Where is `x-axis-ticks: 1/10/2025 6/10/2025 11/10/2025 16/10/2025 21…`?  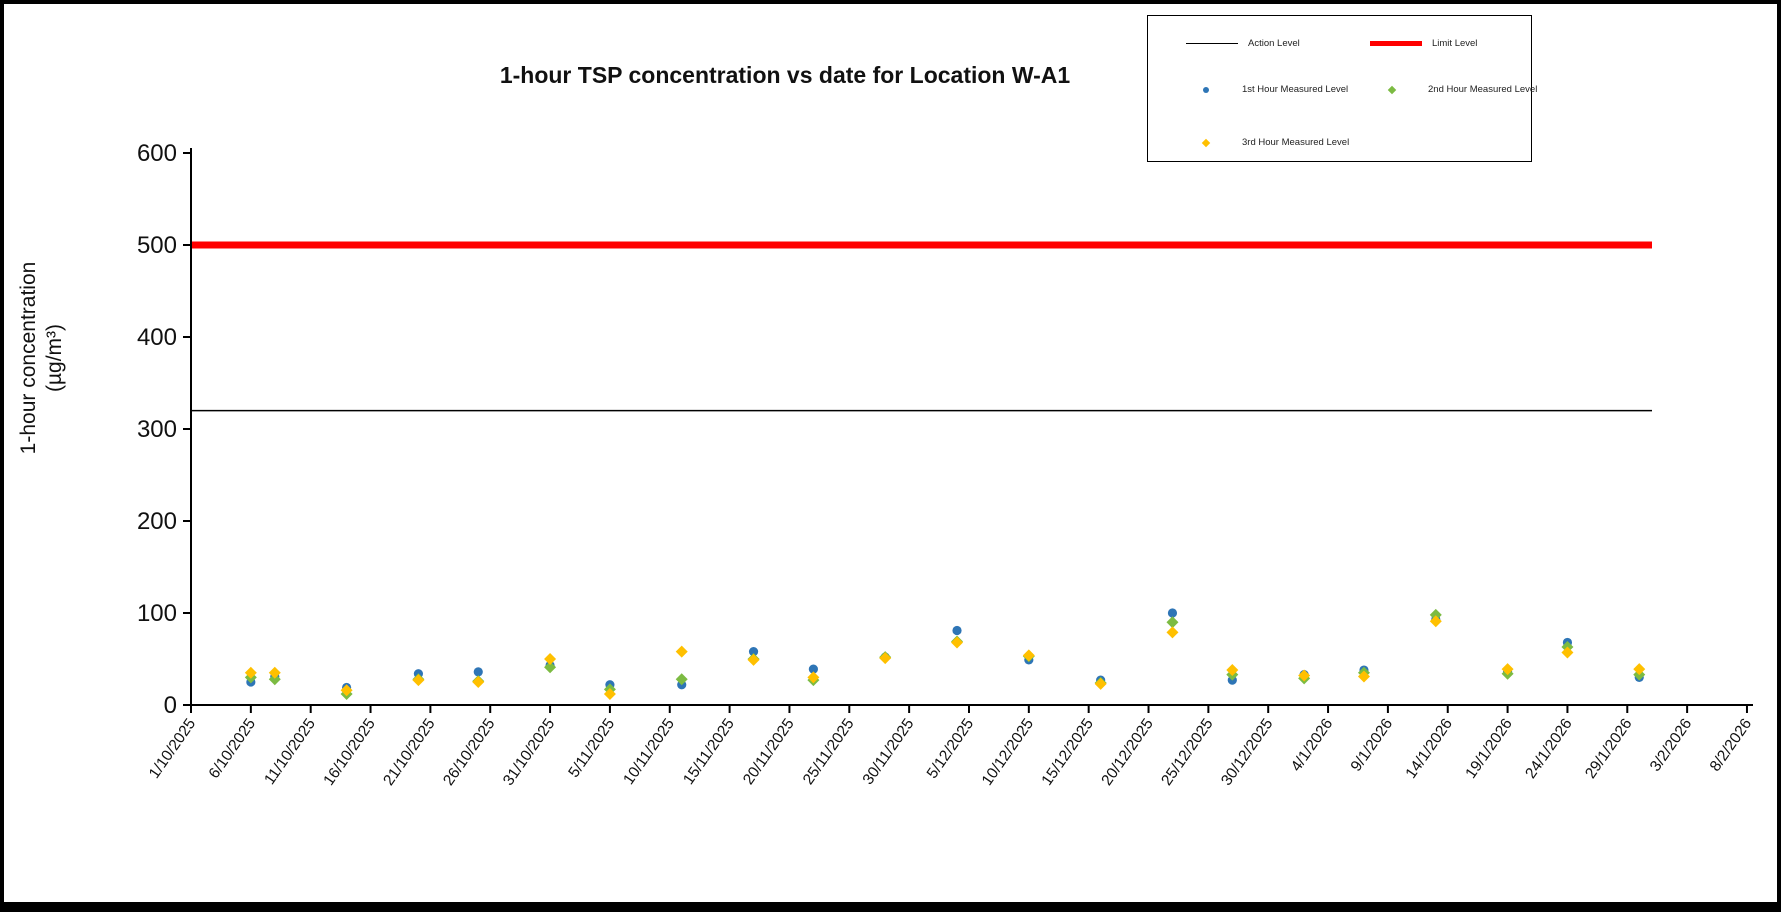
x-axis-ticks: 1/10/2025 6/10/2025 11/10/2025 16/10/2025 21… is located at coordinates (950, 747).